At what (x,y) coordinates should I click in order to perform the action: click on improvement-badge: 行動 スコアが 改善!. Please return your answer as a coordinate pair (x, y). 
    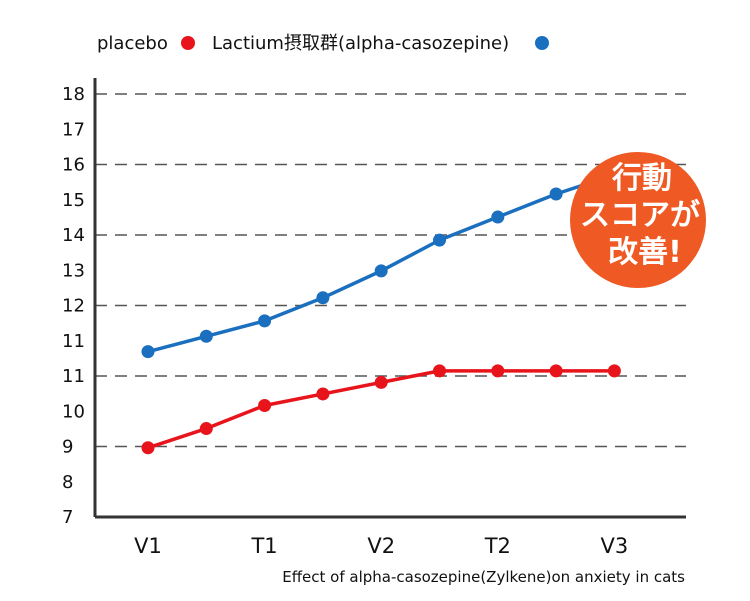
    Looking at the image, I should click on (638, 220).